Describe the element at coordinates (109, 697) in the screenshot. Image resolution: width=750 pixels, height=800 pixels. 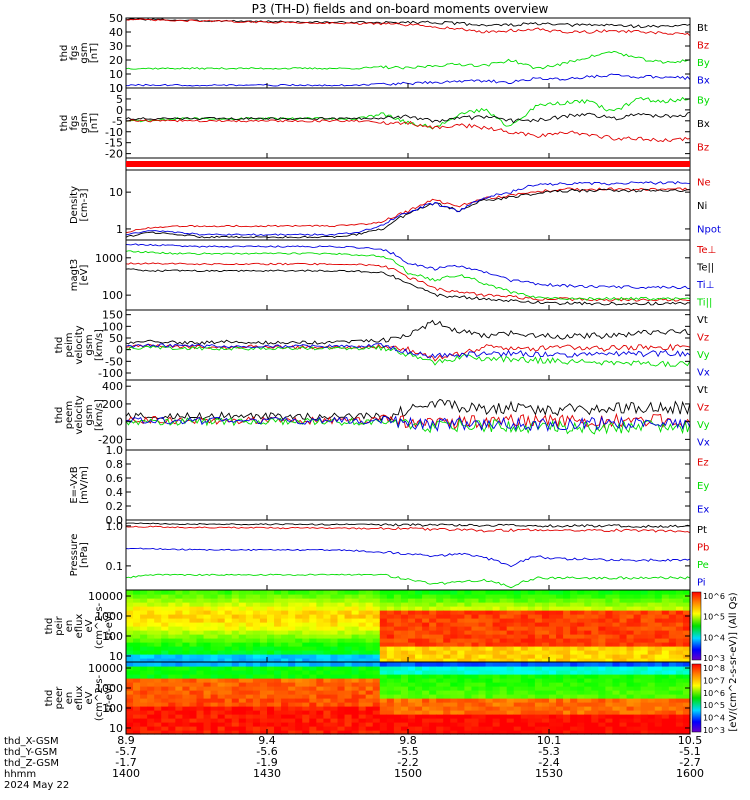
I see `y-axis-label: sr-eV)` at that location.